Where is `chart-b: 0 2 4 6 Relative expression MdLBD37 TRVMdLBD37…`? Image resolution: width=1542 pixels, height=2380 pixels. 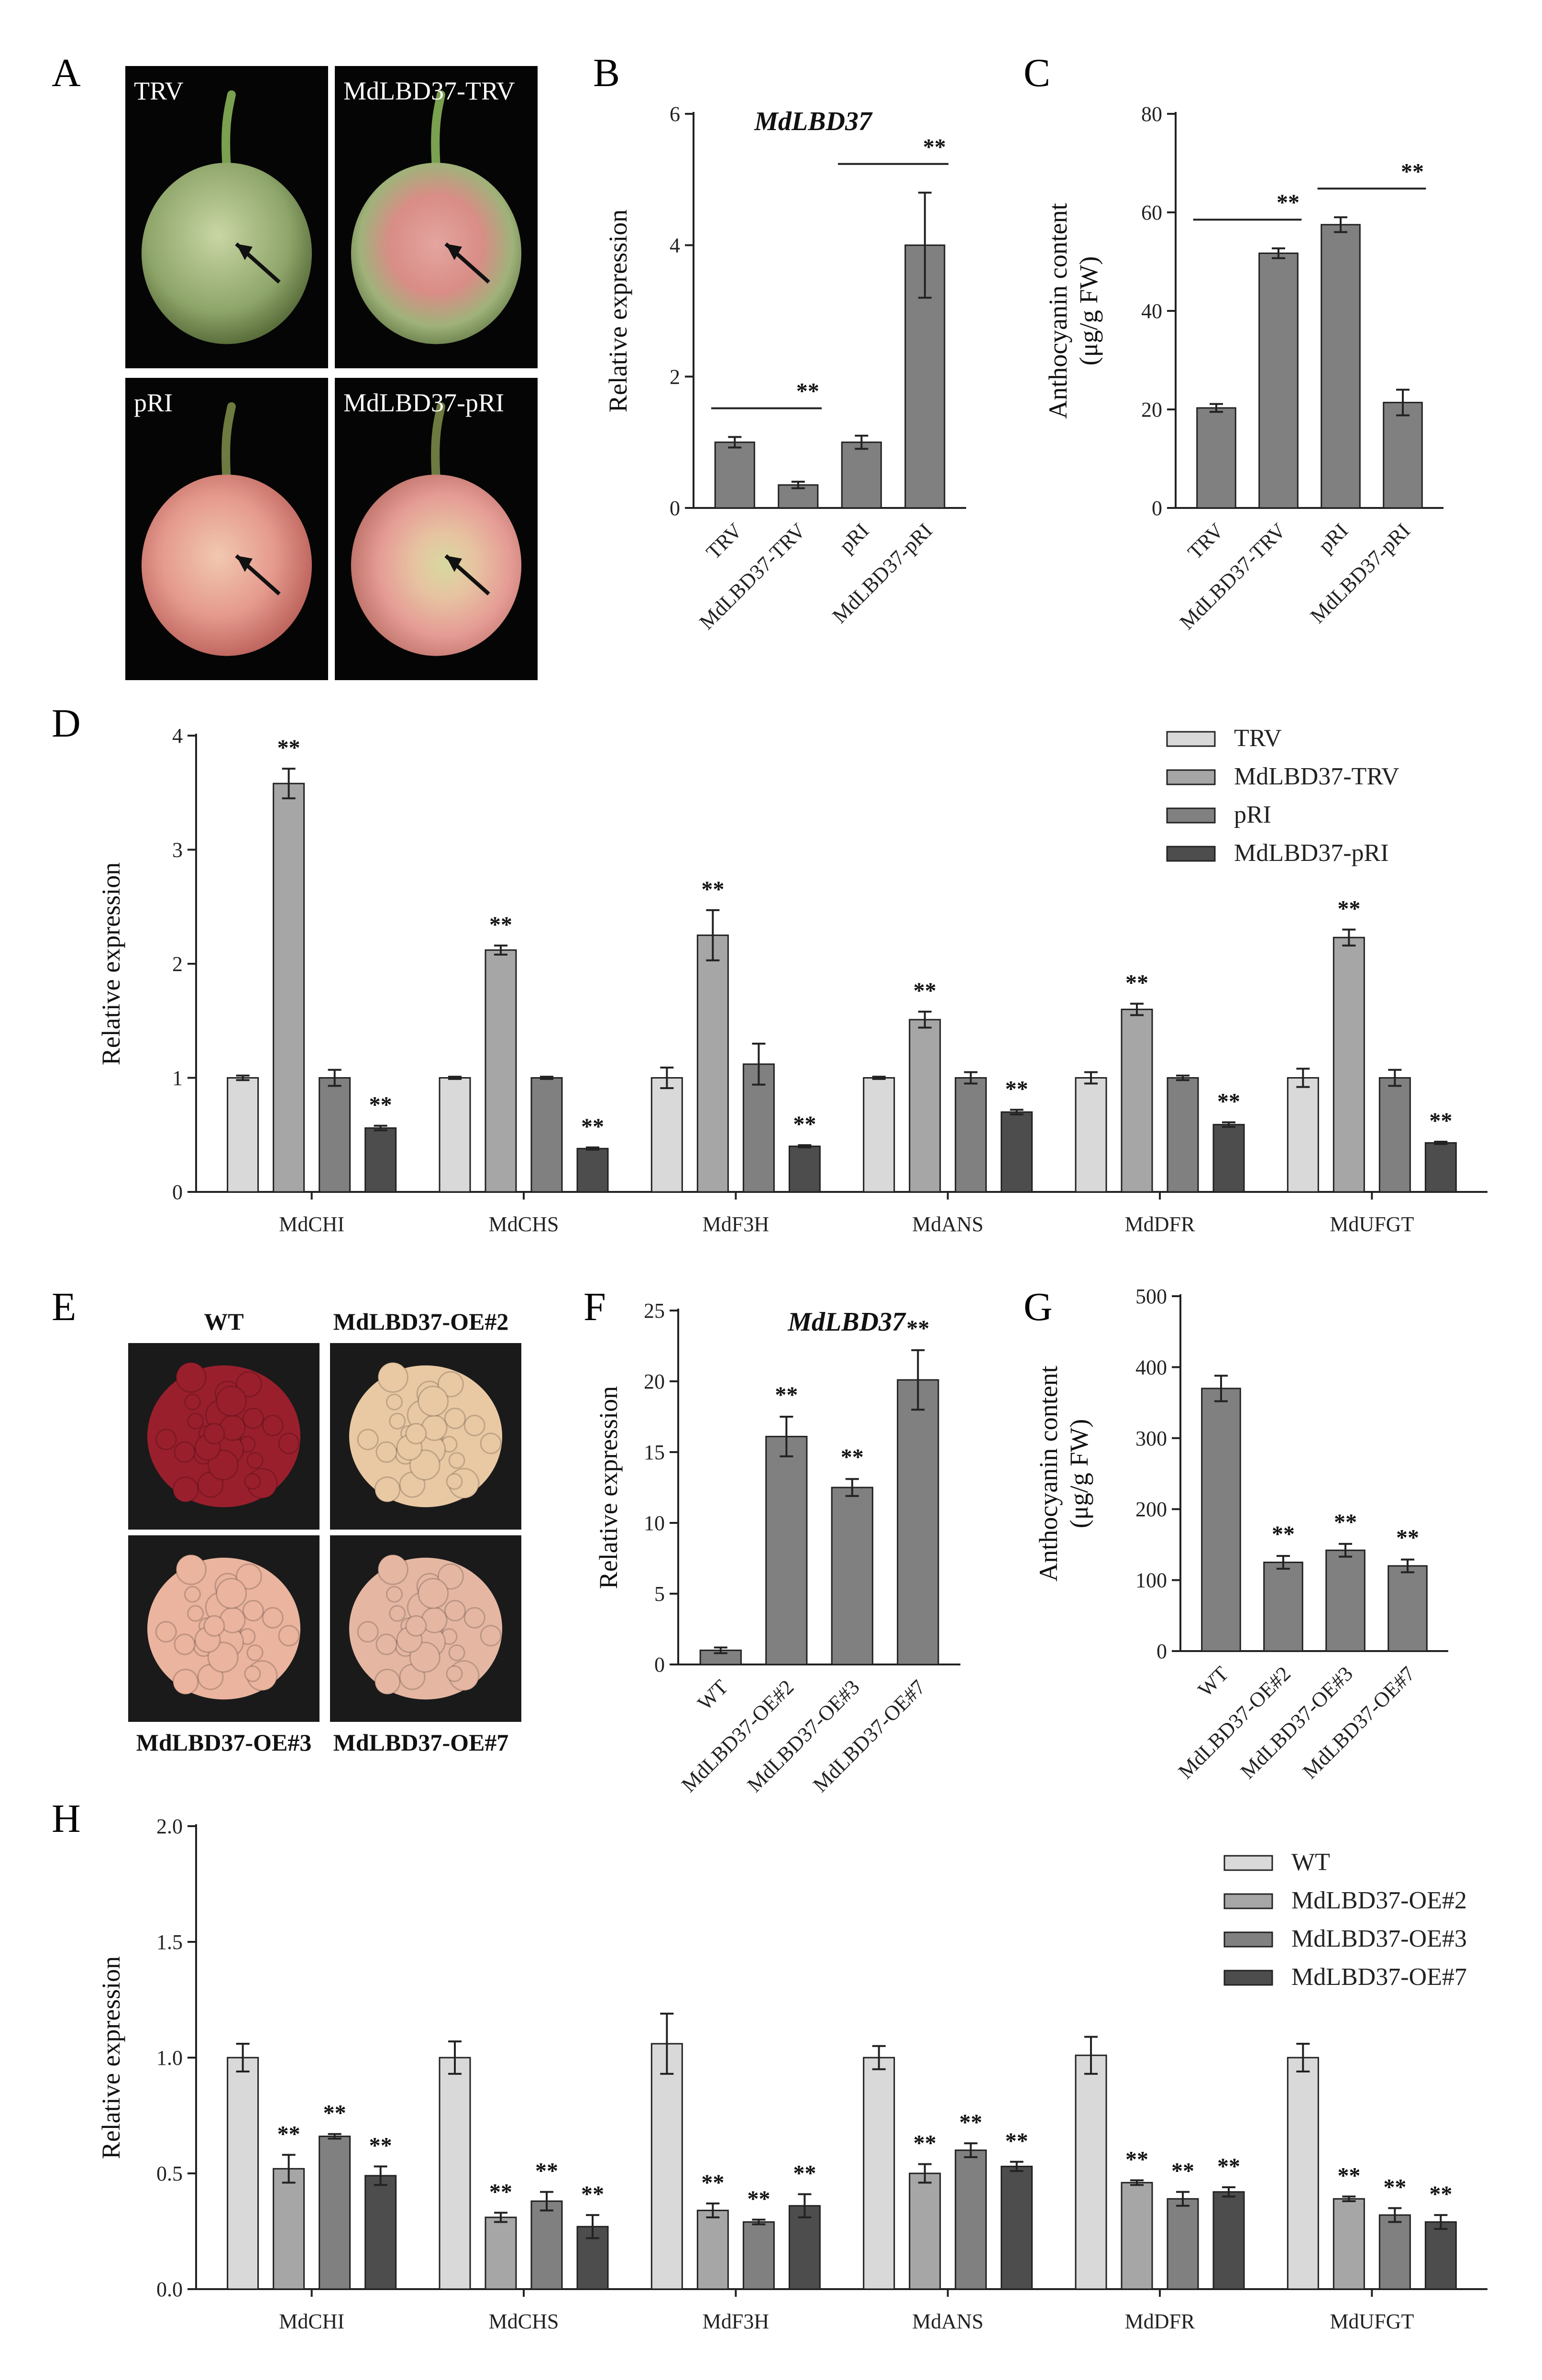
chart-b: 0 2 4 6 Relative expression MdLBD37 TRVMdLBD37… is located at coordinates (785, 368).